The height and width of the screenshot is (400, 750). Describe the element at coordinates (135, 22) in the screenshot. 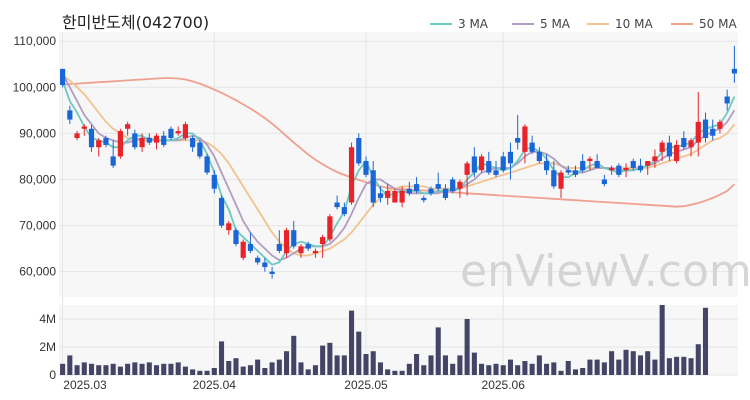

I see `chart-title: 한미반도체(042700)` at that location.